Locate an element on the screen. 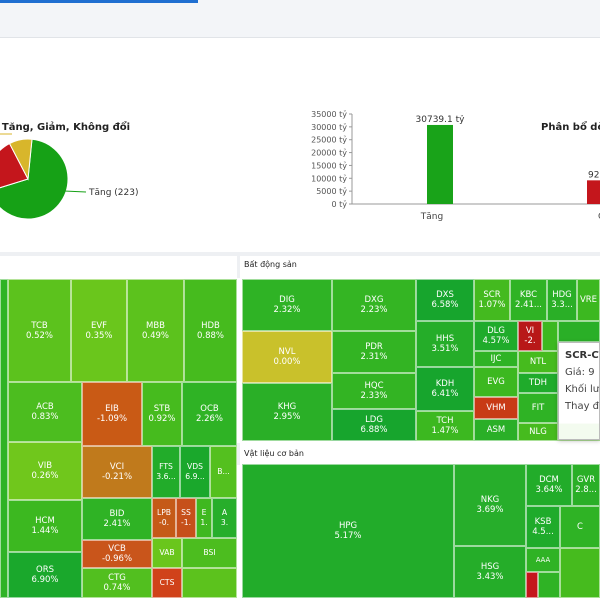  heatmap-cell-nlg: NLG is located at coordinates (538, 432).